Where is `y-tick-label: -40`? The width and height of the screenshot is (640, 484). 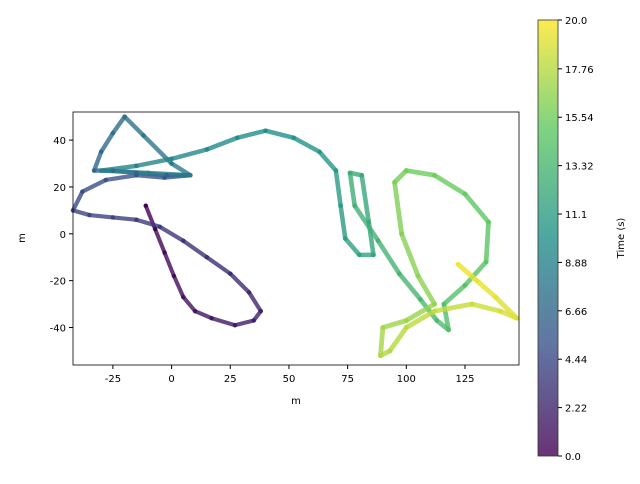 y-tick-label: -40 is located at coordinates (58, 329).